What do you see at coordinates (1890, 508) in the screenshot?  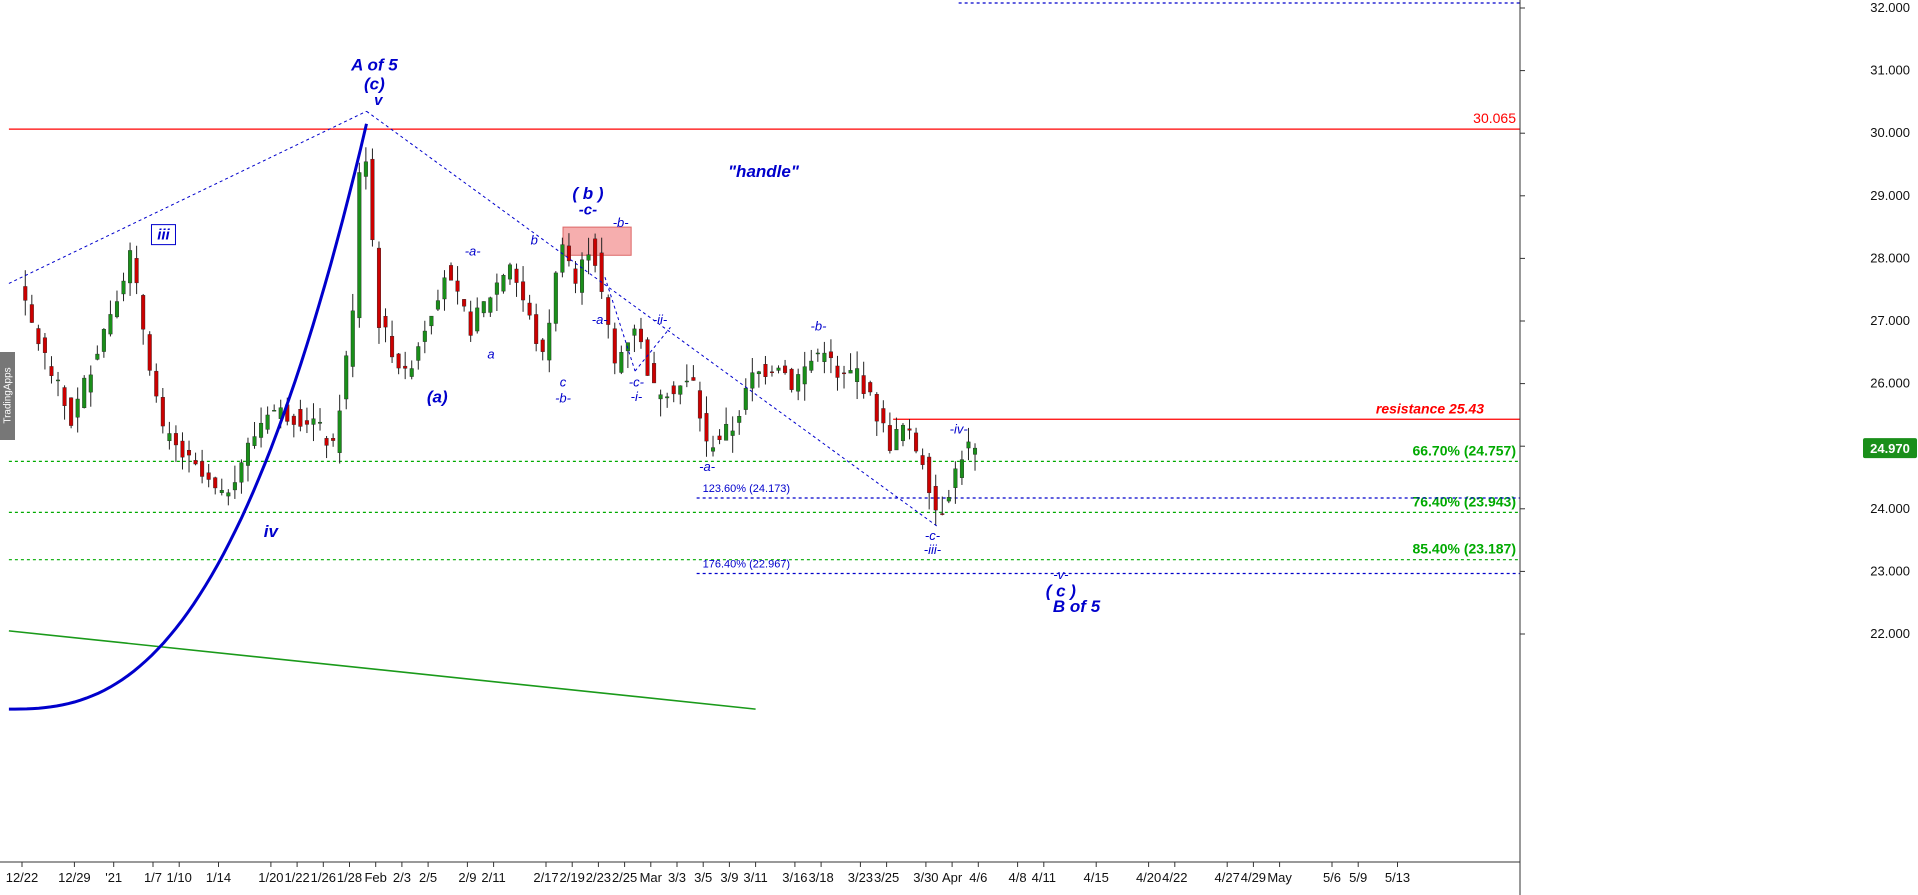 I see `y-tick-label: 24.000` at bounding box center [1890, 508].